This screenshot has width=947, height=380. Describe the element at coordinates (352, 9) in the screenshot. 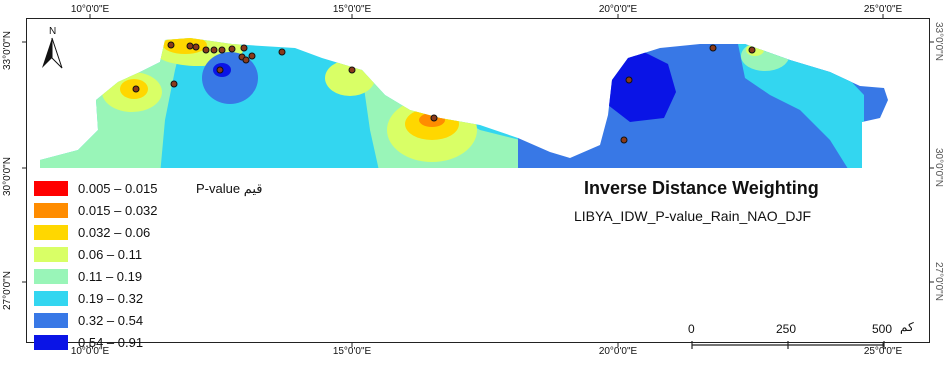

I see `top-tick-label: 15°0'0"E` at that location.